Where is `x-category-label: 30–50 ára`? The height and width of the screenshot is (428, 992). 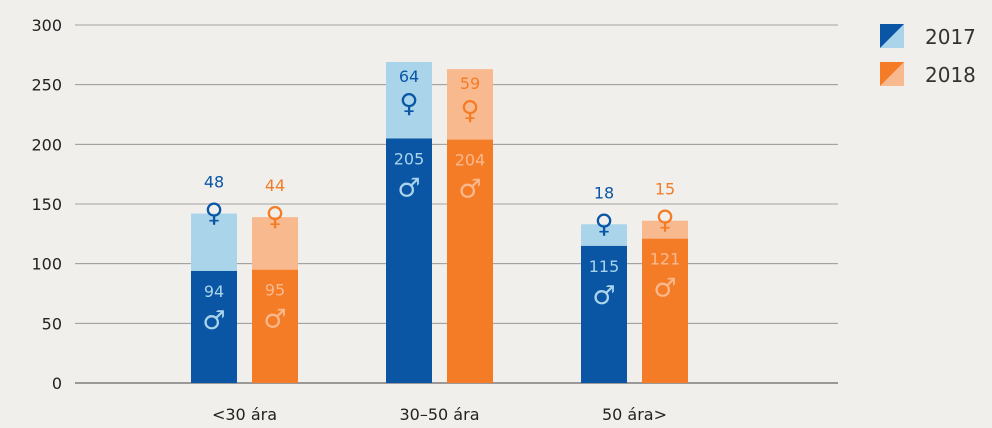 x-category-label: 30–50 ára is located at coordinates (440, 414).